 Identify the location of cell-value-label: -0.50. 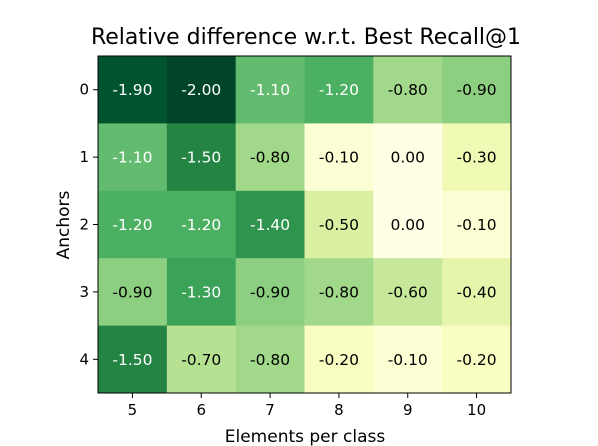
(339, 225).